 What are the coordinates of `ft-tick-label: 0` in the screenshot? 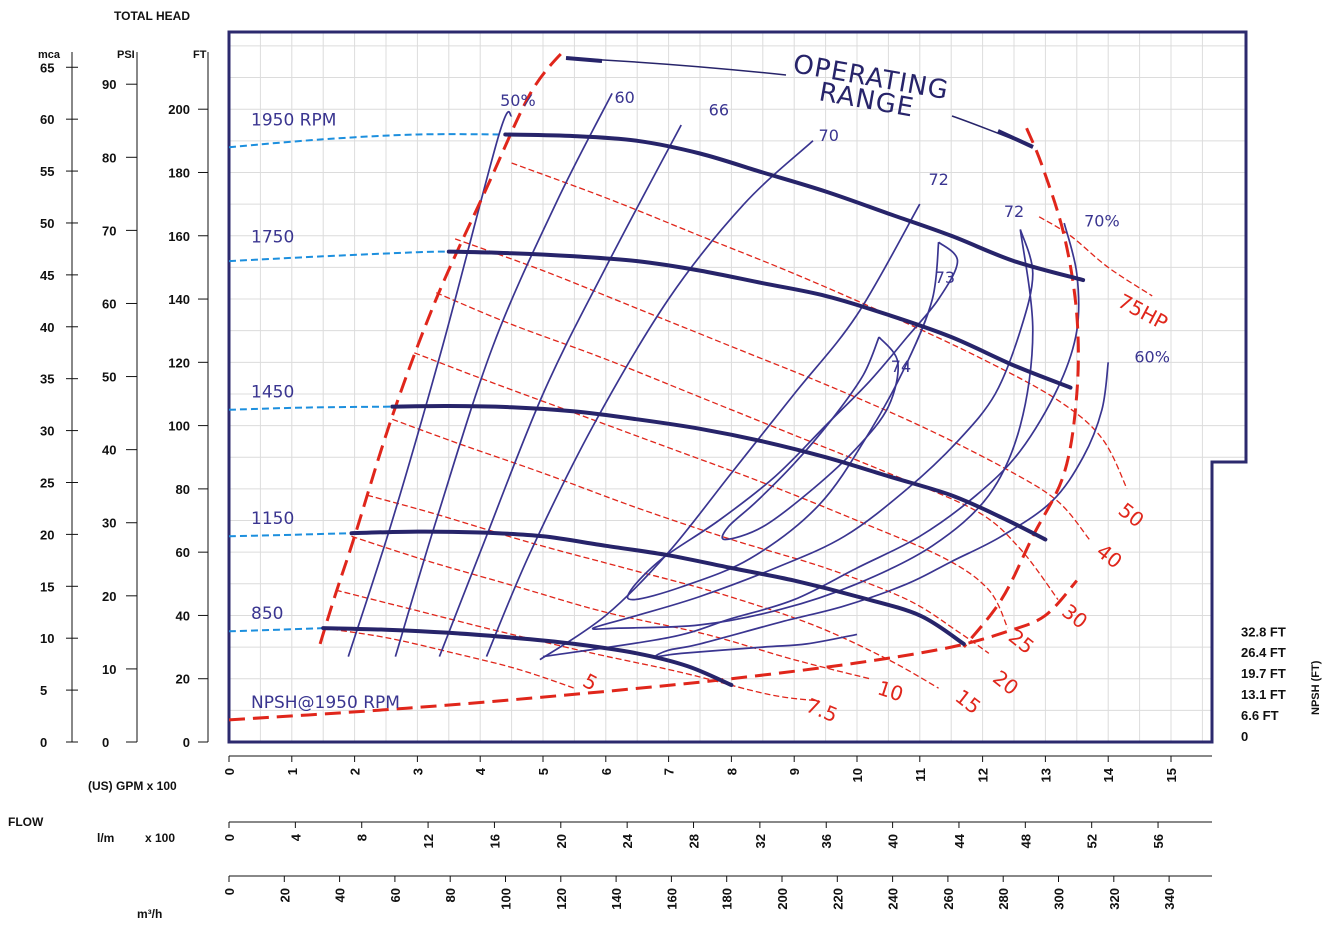 It's located at (186, 742).